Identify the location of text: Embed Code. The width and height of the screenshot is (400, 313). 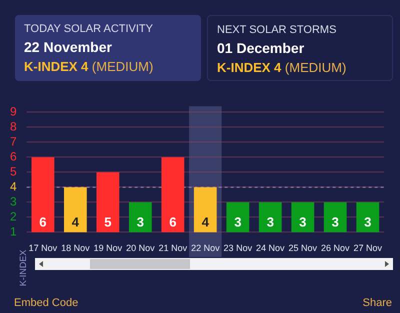
(46, 303).